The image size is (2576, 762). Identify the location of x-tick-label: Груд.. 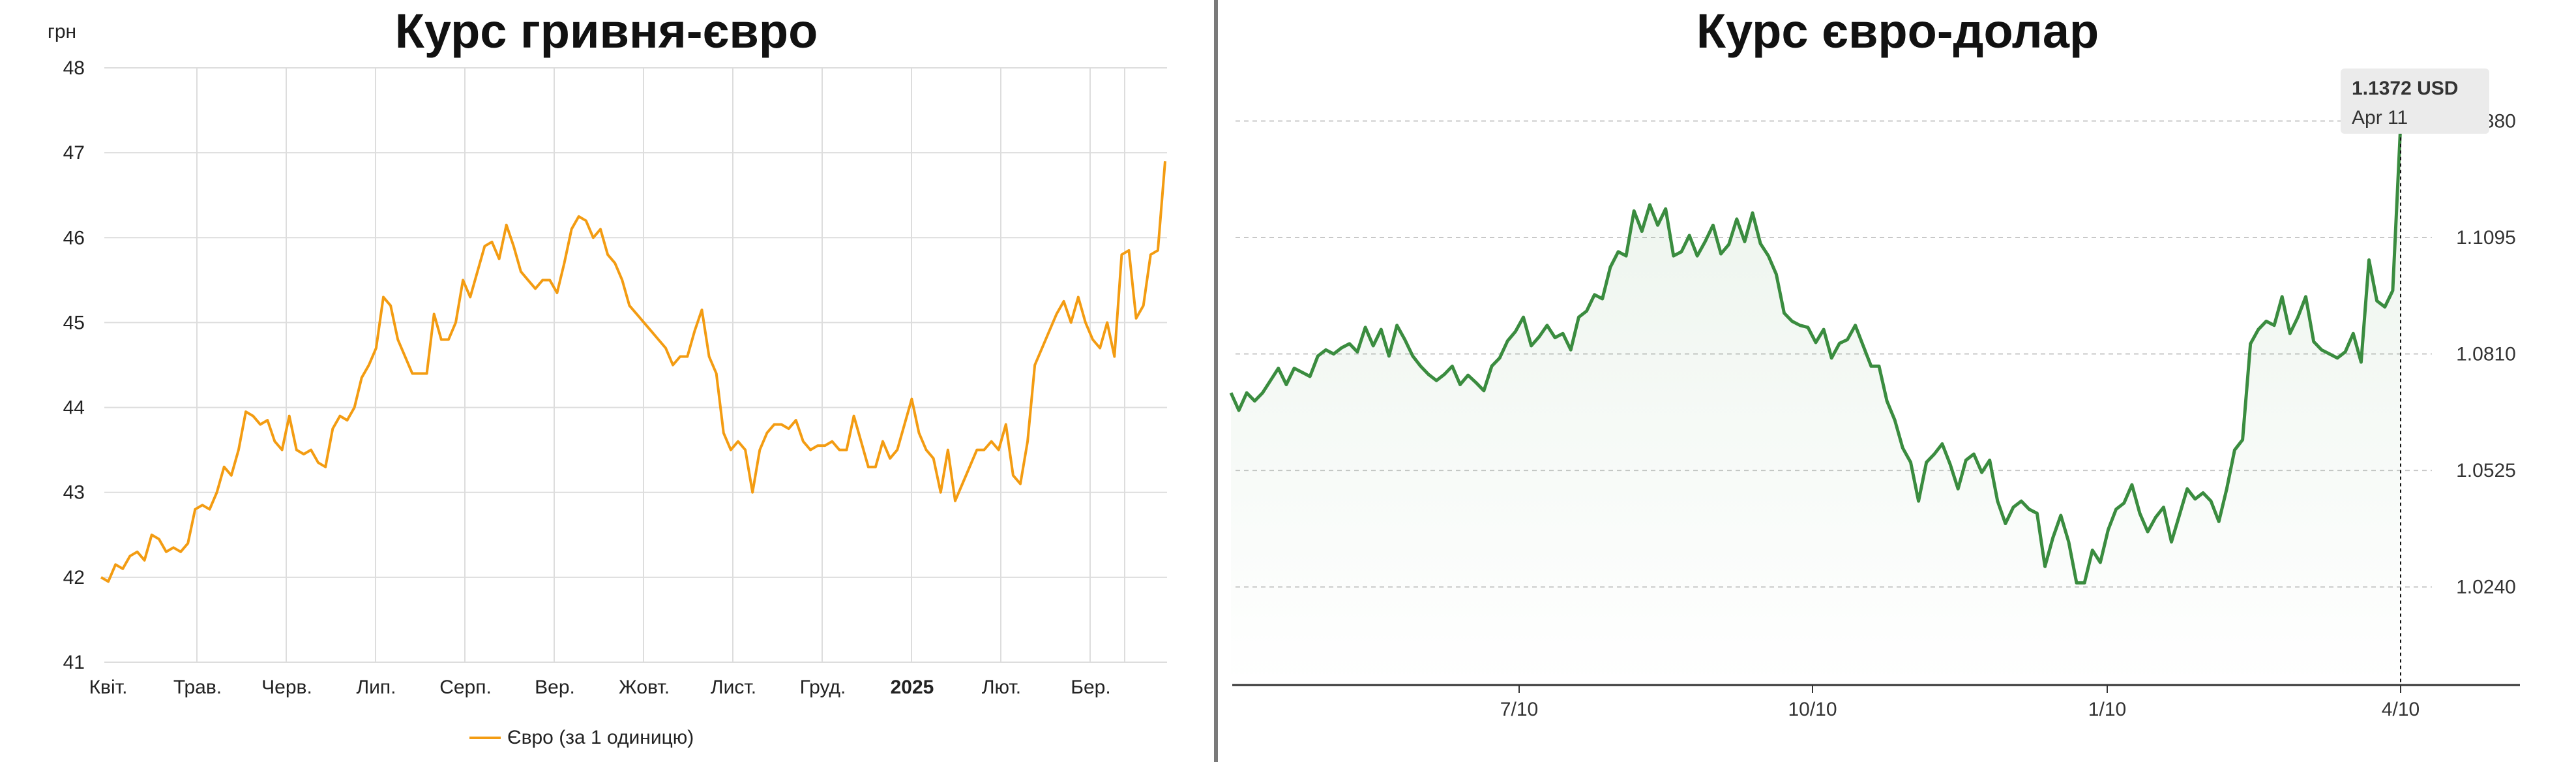
(823, 687).